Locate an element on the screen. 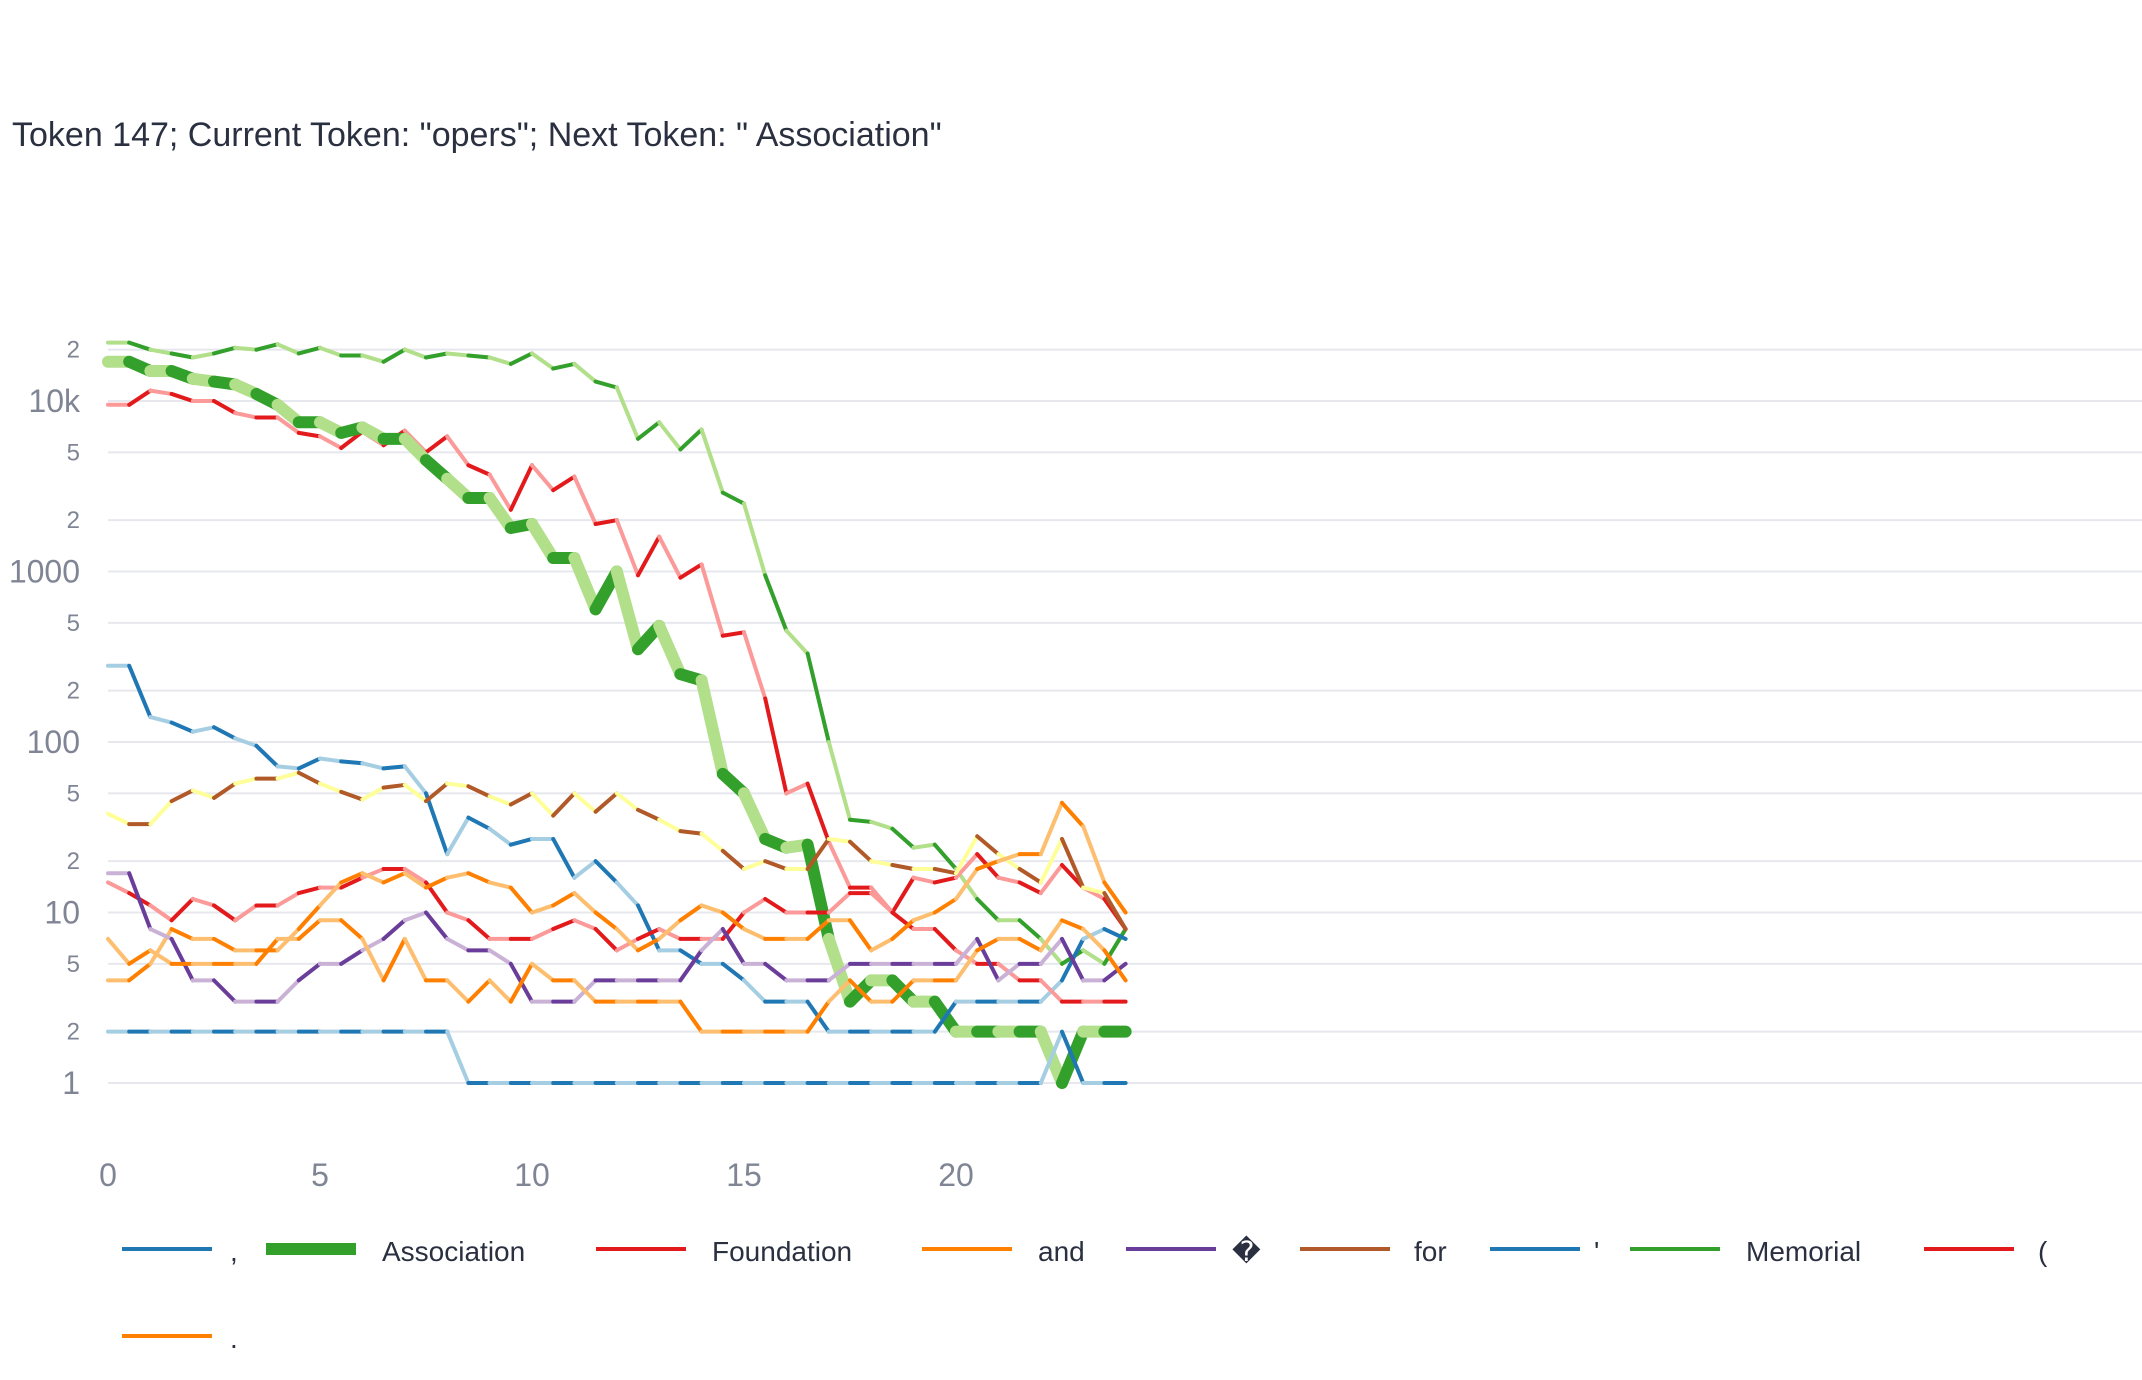  y-tick-label: 2 is located at coordinates (73, 350).